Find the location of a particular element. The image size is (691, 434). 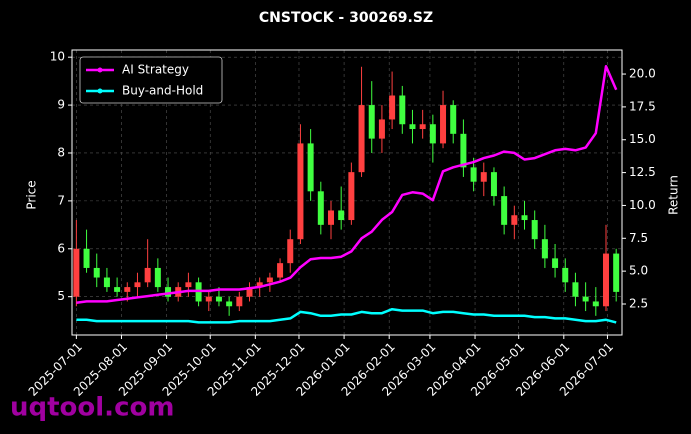

y-tick-label: 8 is located at coordinates (61, 152).